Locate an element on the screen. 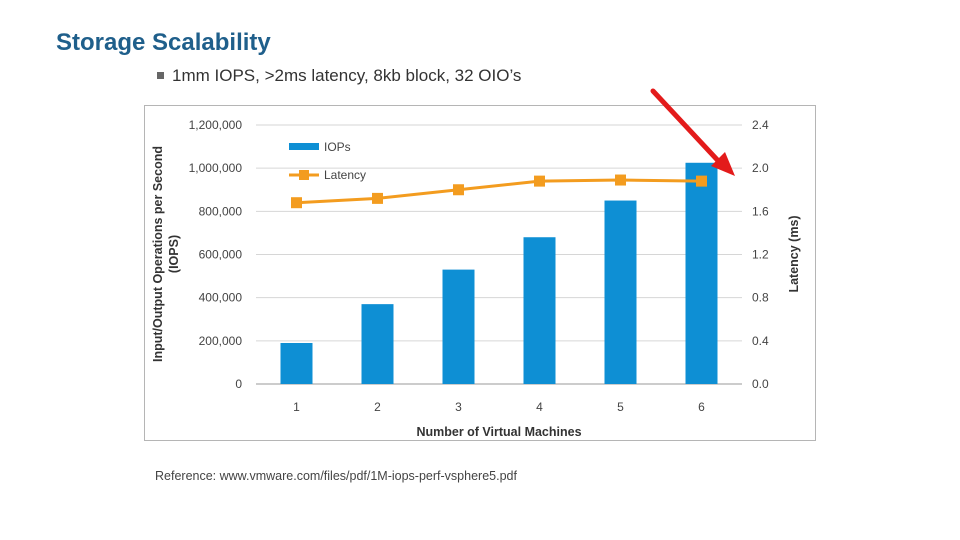 The width and height of the screenshot is (960, 540). y-tick-label: 600,000 is located at coordinates (221, 255).